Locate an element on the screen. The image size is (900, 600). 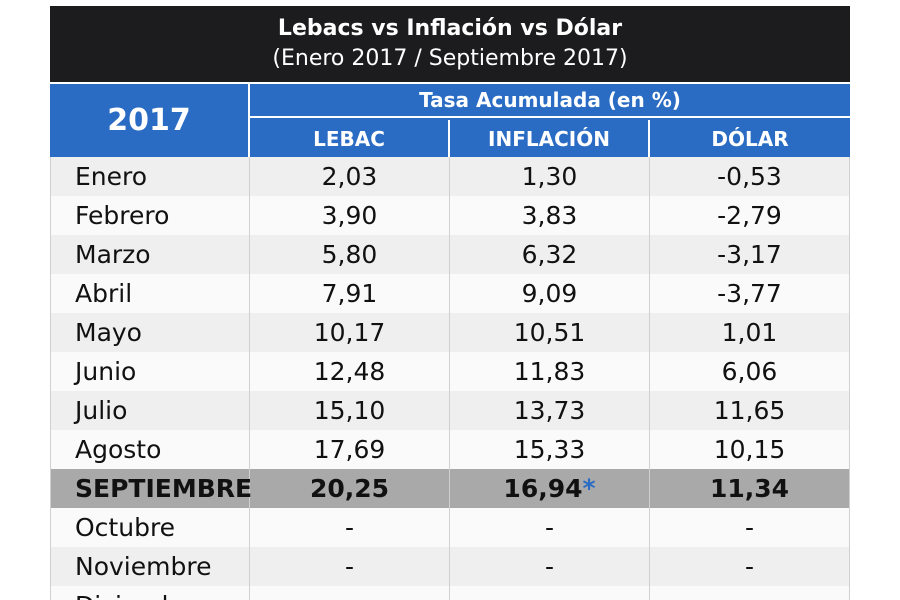
row-label: SEPTIEMBRE is located at coordinates (151, 488).